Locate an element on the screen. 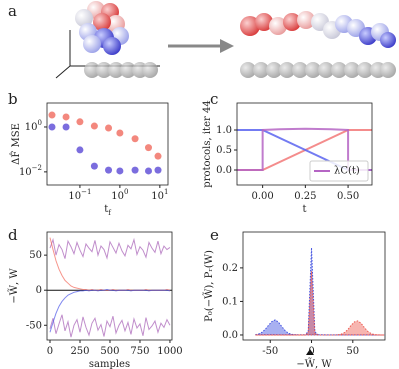 The image size is (399, 369). y-tick-label: -50 is located at coordinates (34, 325).